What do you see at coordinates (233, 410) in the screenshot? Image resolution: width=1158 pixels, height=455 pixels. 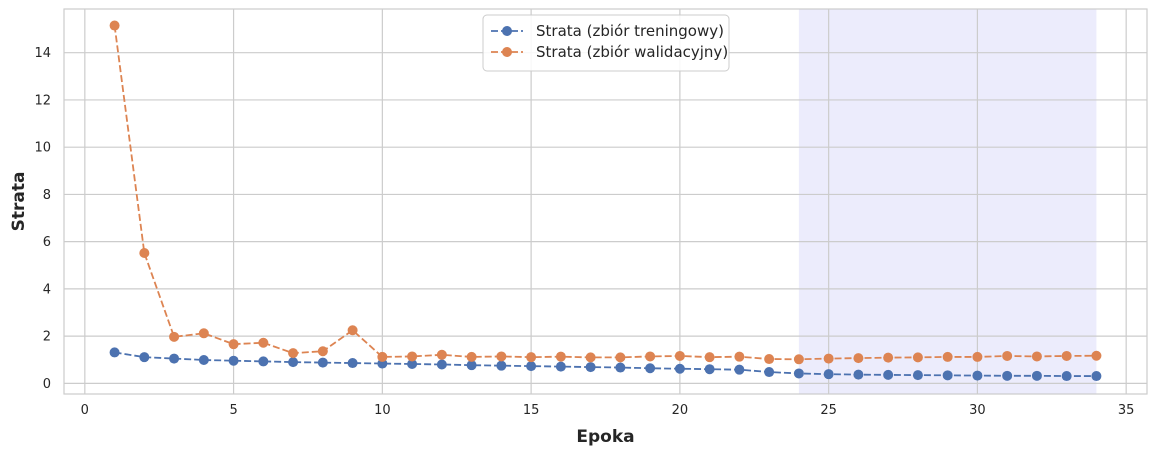 I see `x-tick-label: 5` at bounding box center [233, 410].